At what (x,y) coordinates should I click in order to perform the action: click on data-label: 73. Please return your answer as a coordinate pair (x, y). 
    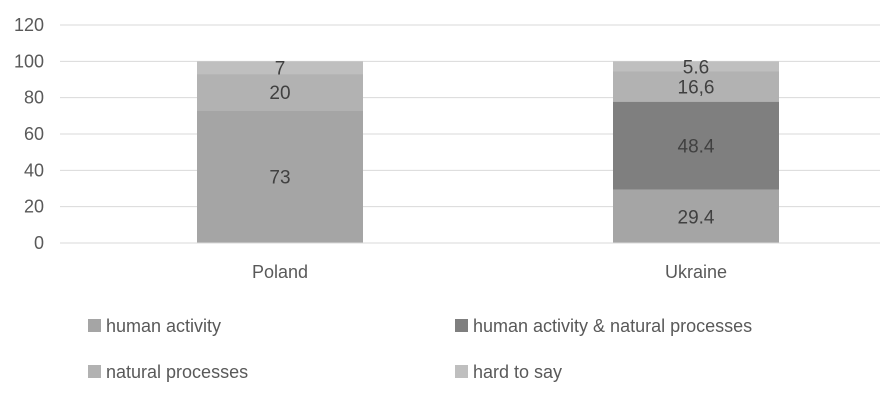
    Looking at the image, I should click on (279, 178).